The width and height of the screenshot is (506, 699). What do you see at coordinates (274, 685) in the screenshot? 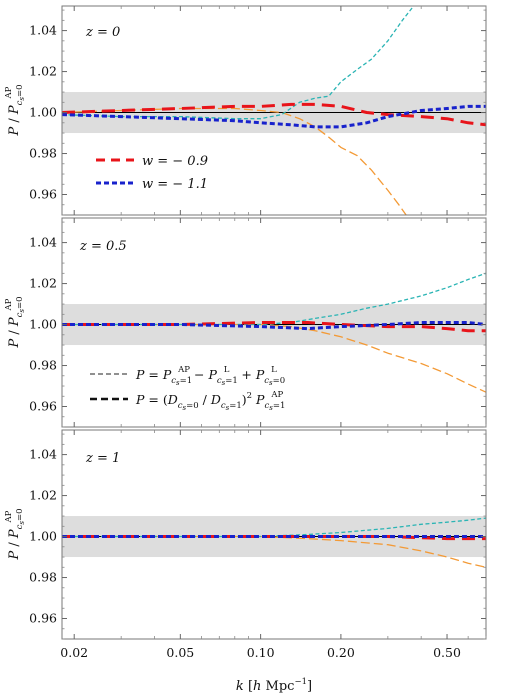
I see `x-axis-label: k [h Mpc−1]` at bounding box center [274, 685].